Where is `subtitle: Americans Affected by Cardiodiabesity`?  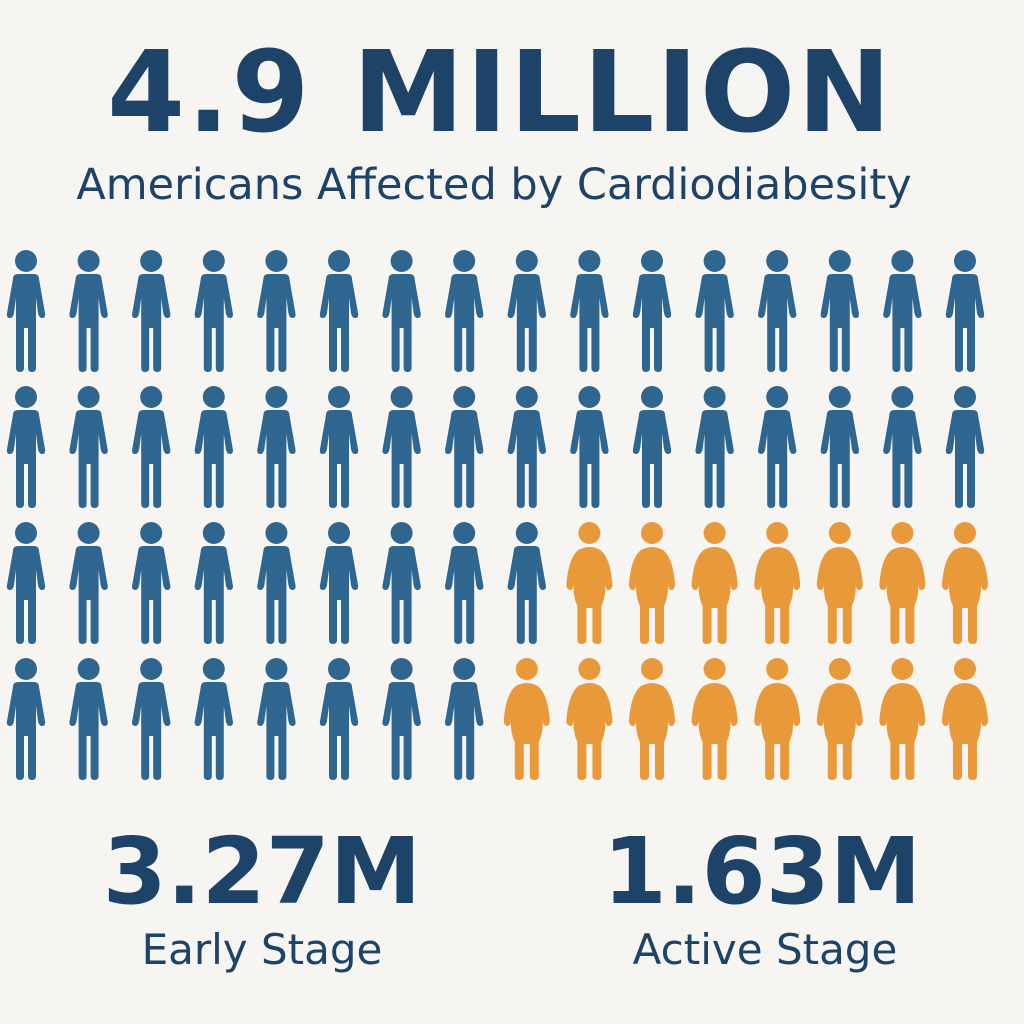
subtitle: Americans Affected by Cardiodiabesity is located at coordinates (494, 185).